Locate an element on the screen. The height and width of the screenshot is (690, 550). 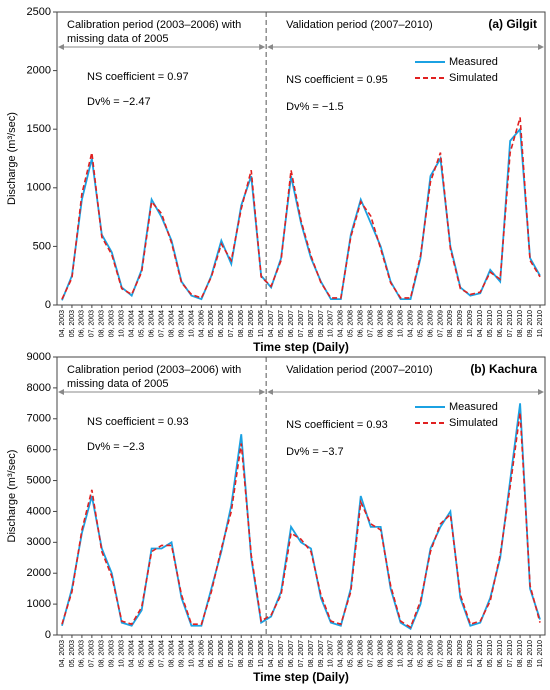
x-tick-label: 04, 2007 is located at coordinates (271, 323).